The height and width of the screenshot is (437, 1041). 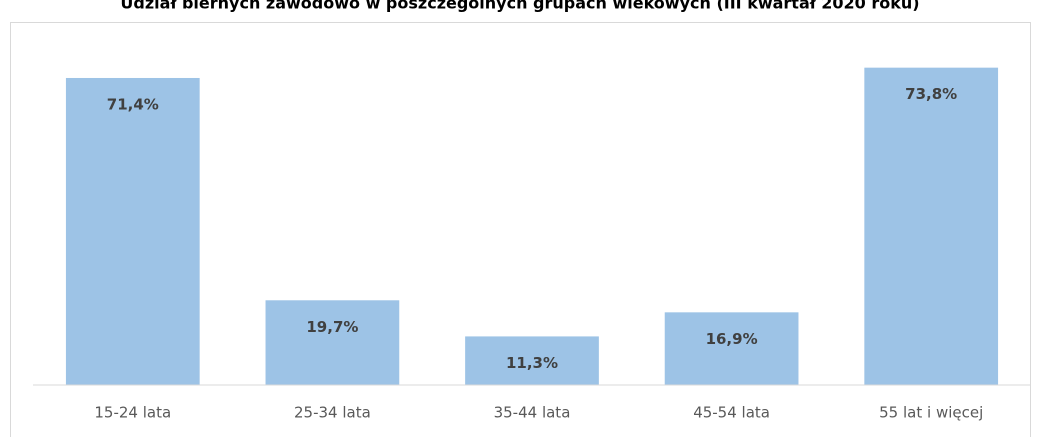 I want to click on x-tick-label: 25-34 lata, so click(x=332, y=413).